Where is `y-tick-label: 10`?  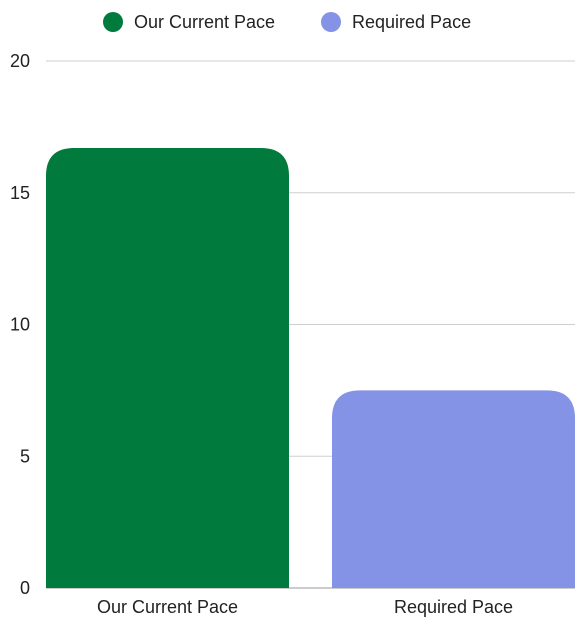
y-tick-label: 10 is located at coordinates (20, 325).